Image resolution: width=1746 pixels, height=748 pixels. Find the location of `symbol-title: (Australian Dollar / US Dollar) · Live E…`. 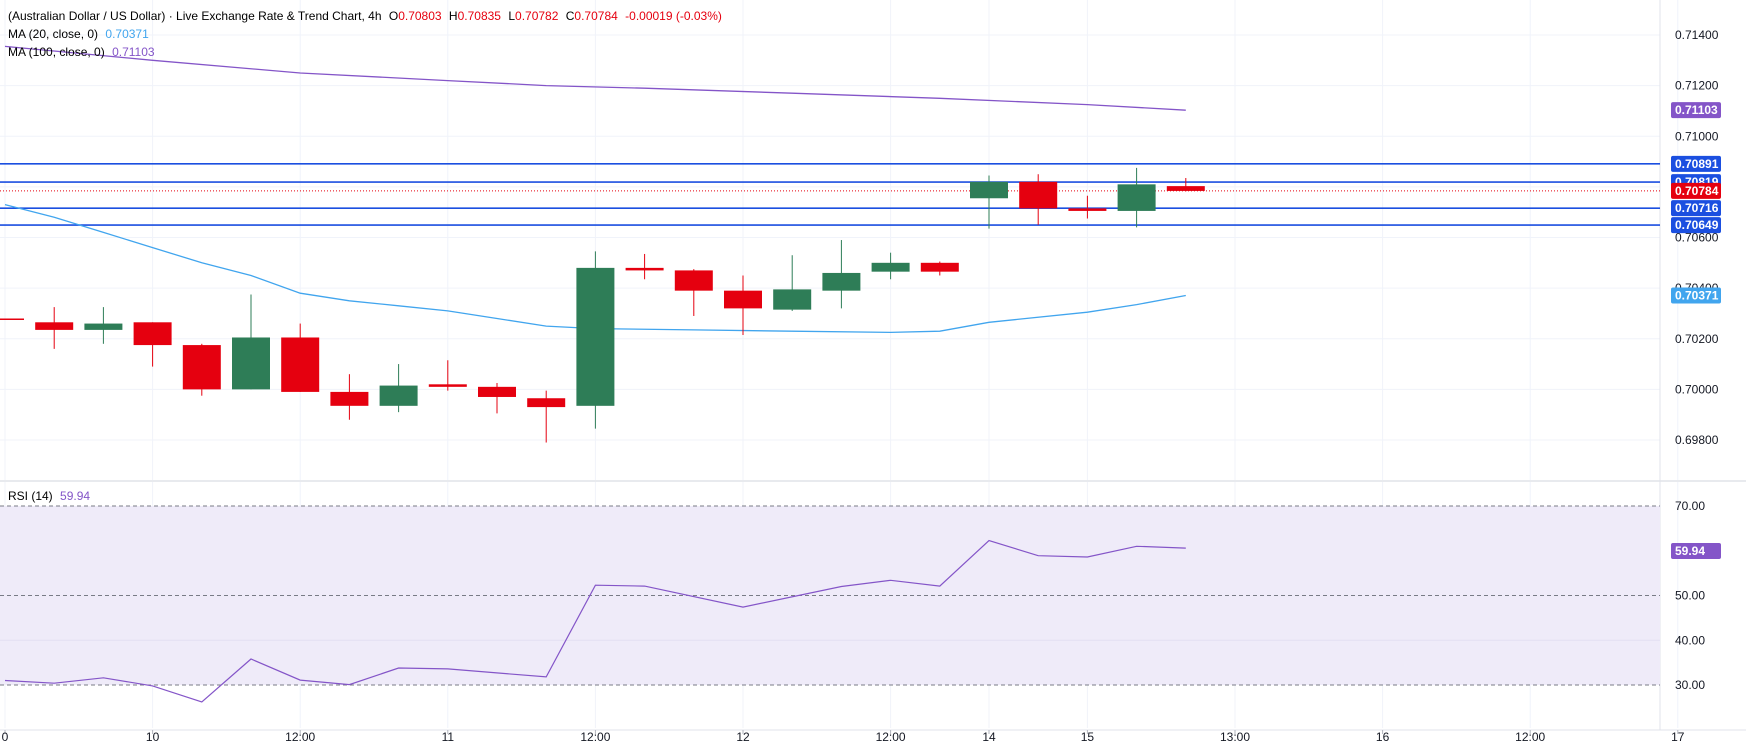

symbol-title: (Australian Dollar / US Dollar) · Live E… is located at coordinates (195, 16).